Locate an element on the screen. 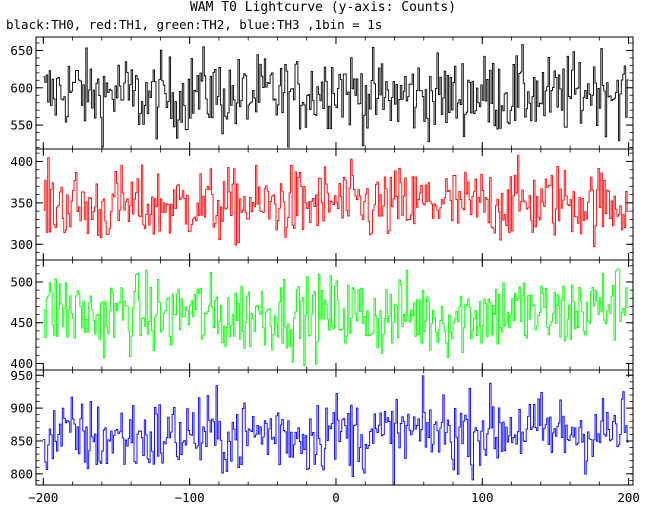  x-tick-label: −100 is located at coordinates (190, 497).